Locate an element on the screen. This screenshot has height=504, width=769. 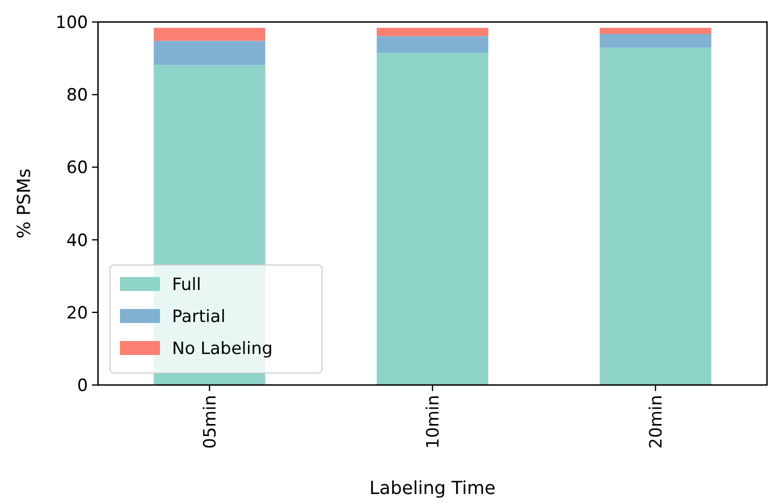
y-tick-label: 80 is located at coordinates (77, 96).